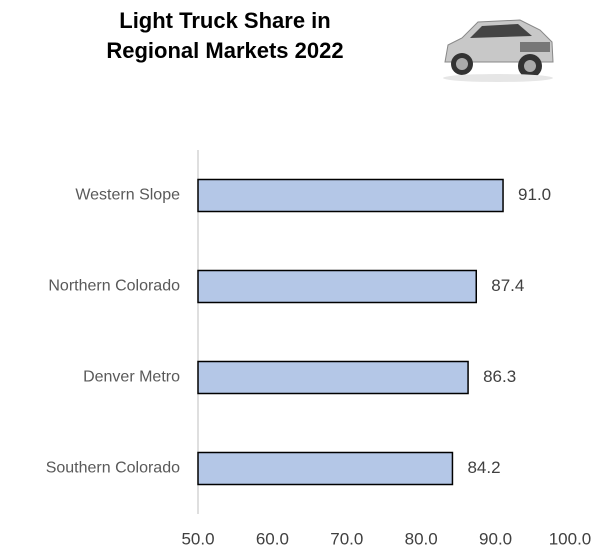  What do you see at coordinates (131, 377) in the screenshot?
I see `y-tick-label: Denver Metro` at bounding box center [131, 377].